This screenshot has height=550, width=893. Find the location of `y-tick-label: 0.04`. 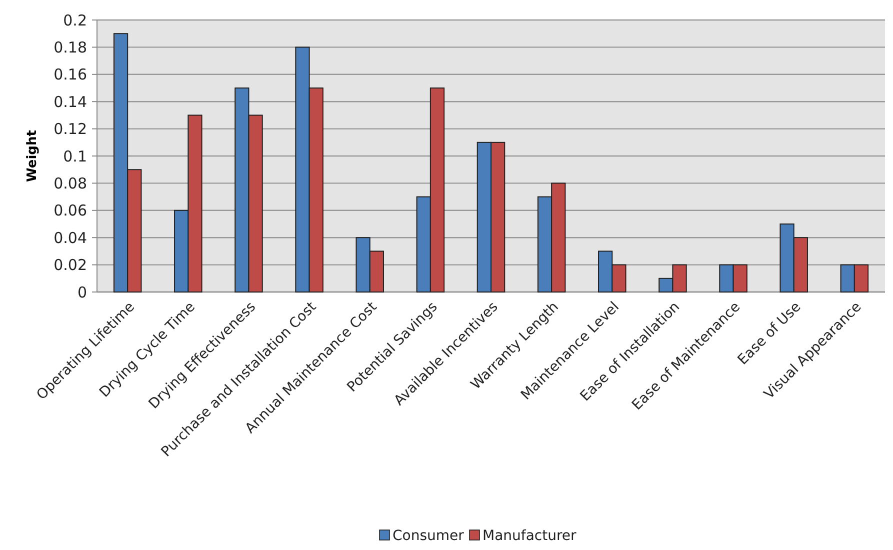

y-tick-label: 0.04 is located at coordinates (70, 237).